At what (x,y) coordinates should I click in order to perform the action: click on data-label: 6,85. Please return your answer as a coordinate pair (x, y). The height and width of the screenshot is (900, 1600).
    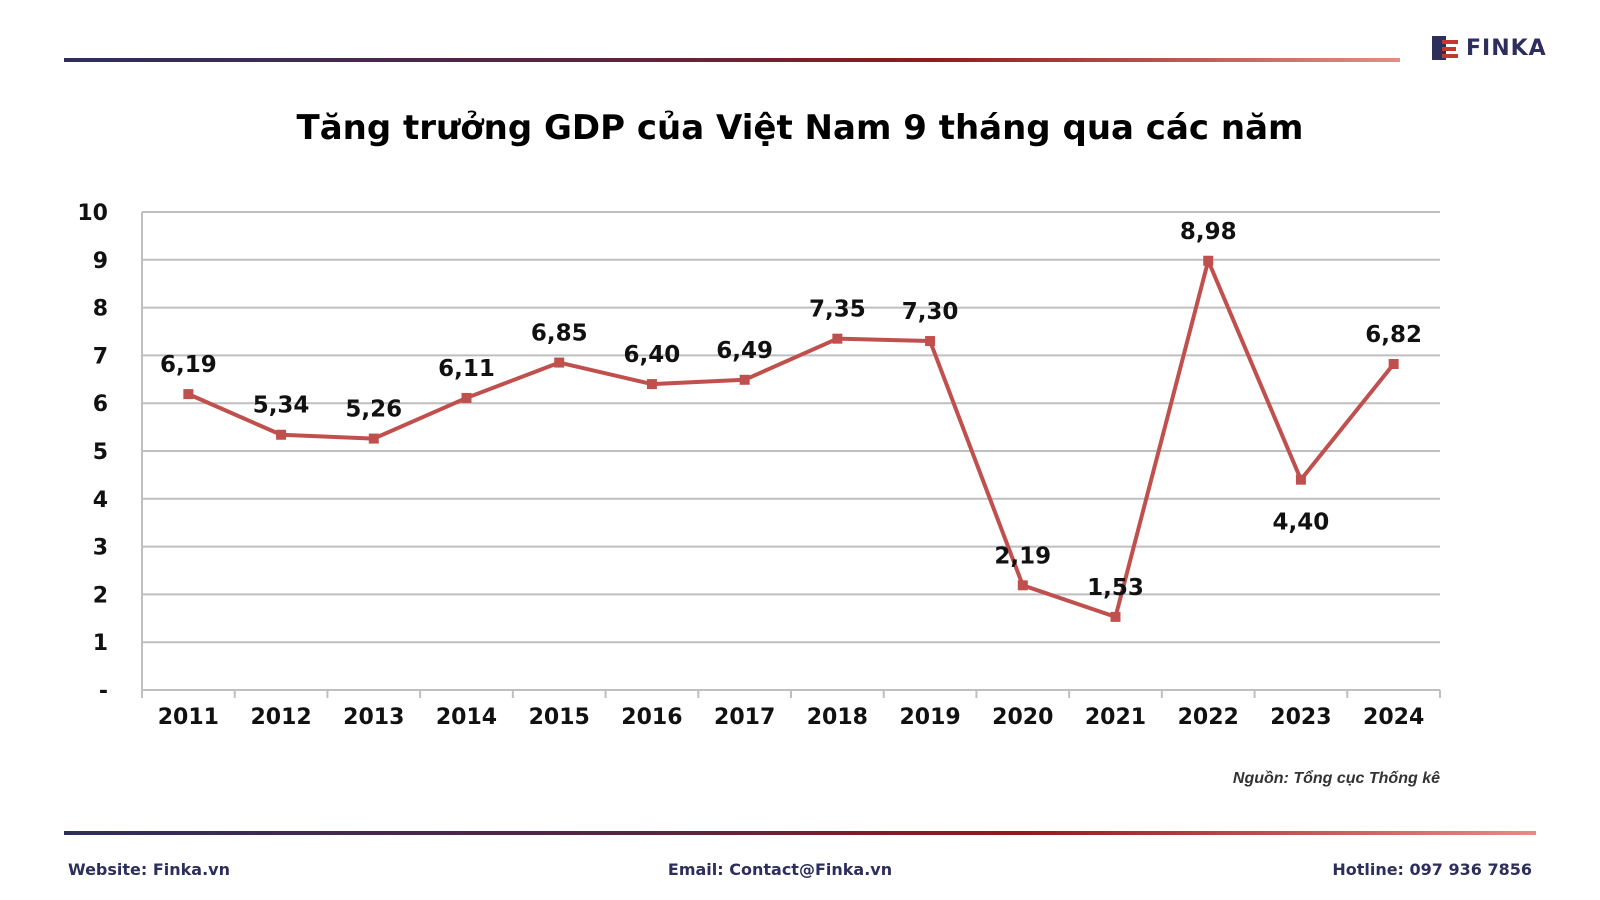
    Looking at the image, I should click on (559, 334).